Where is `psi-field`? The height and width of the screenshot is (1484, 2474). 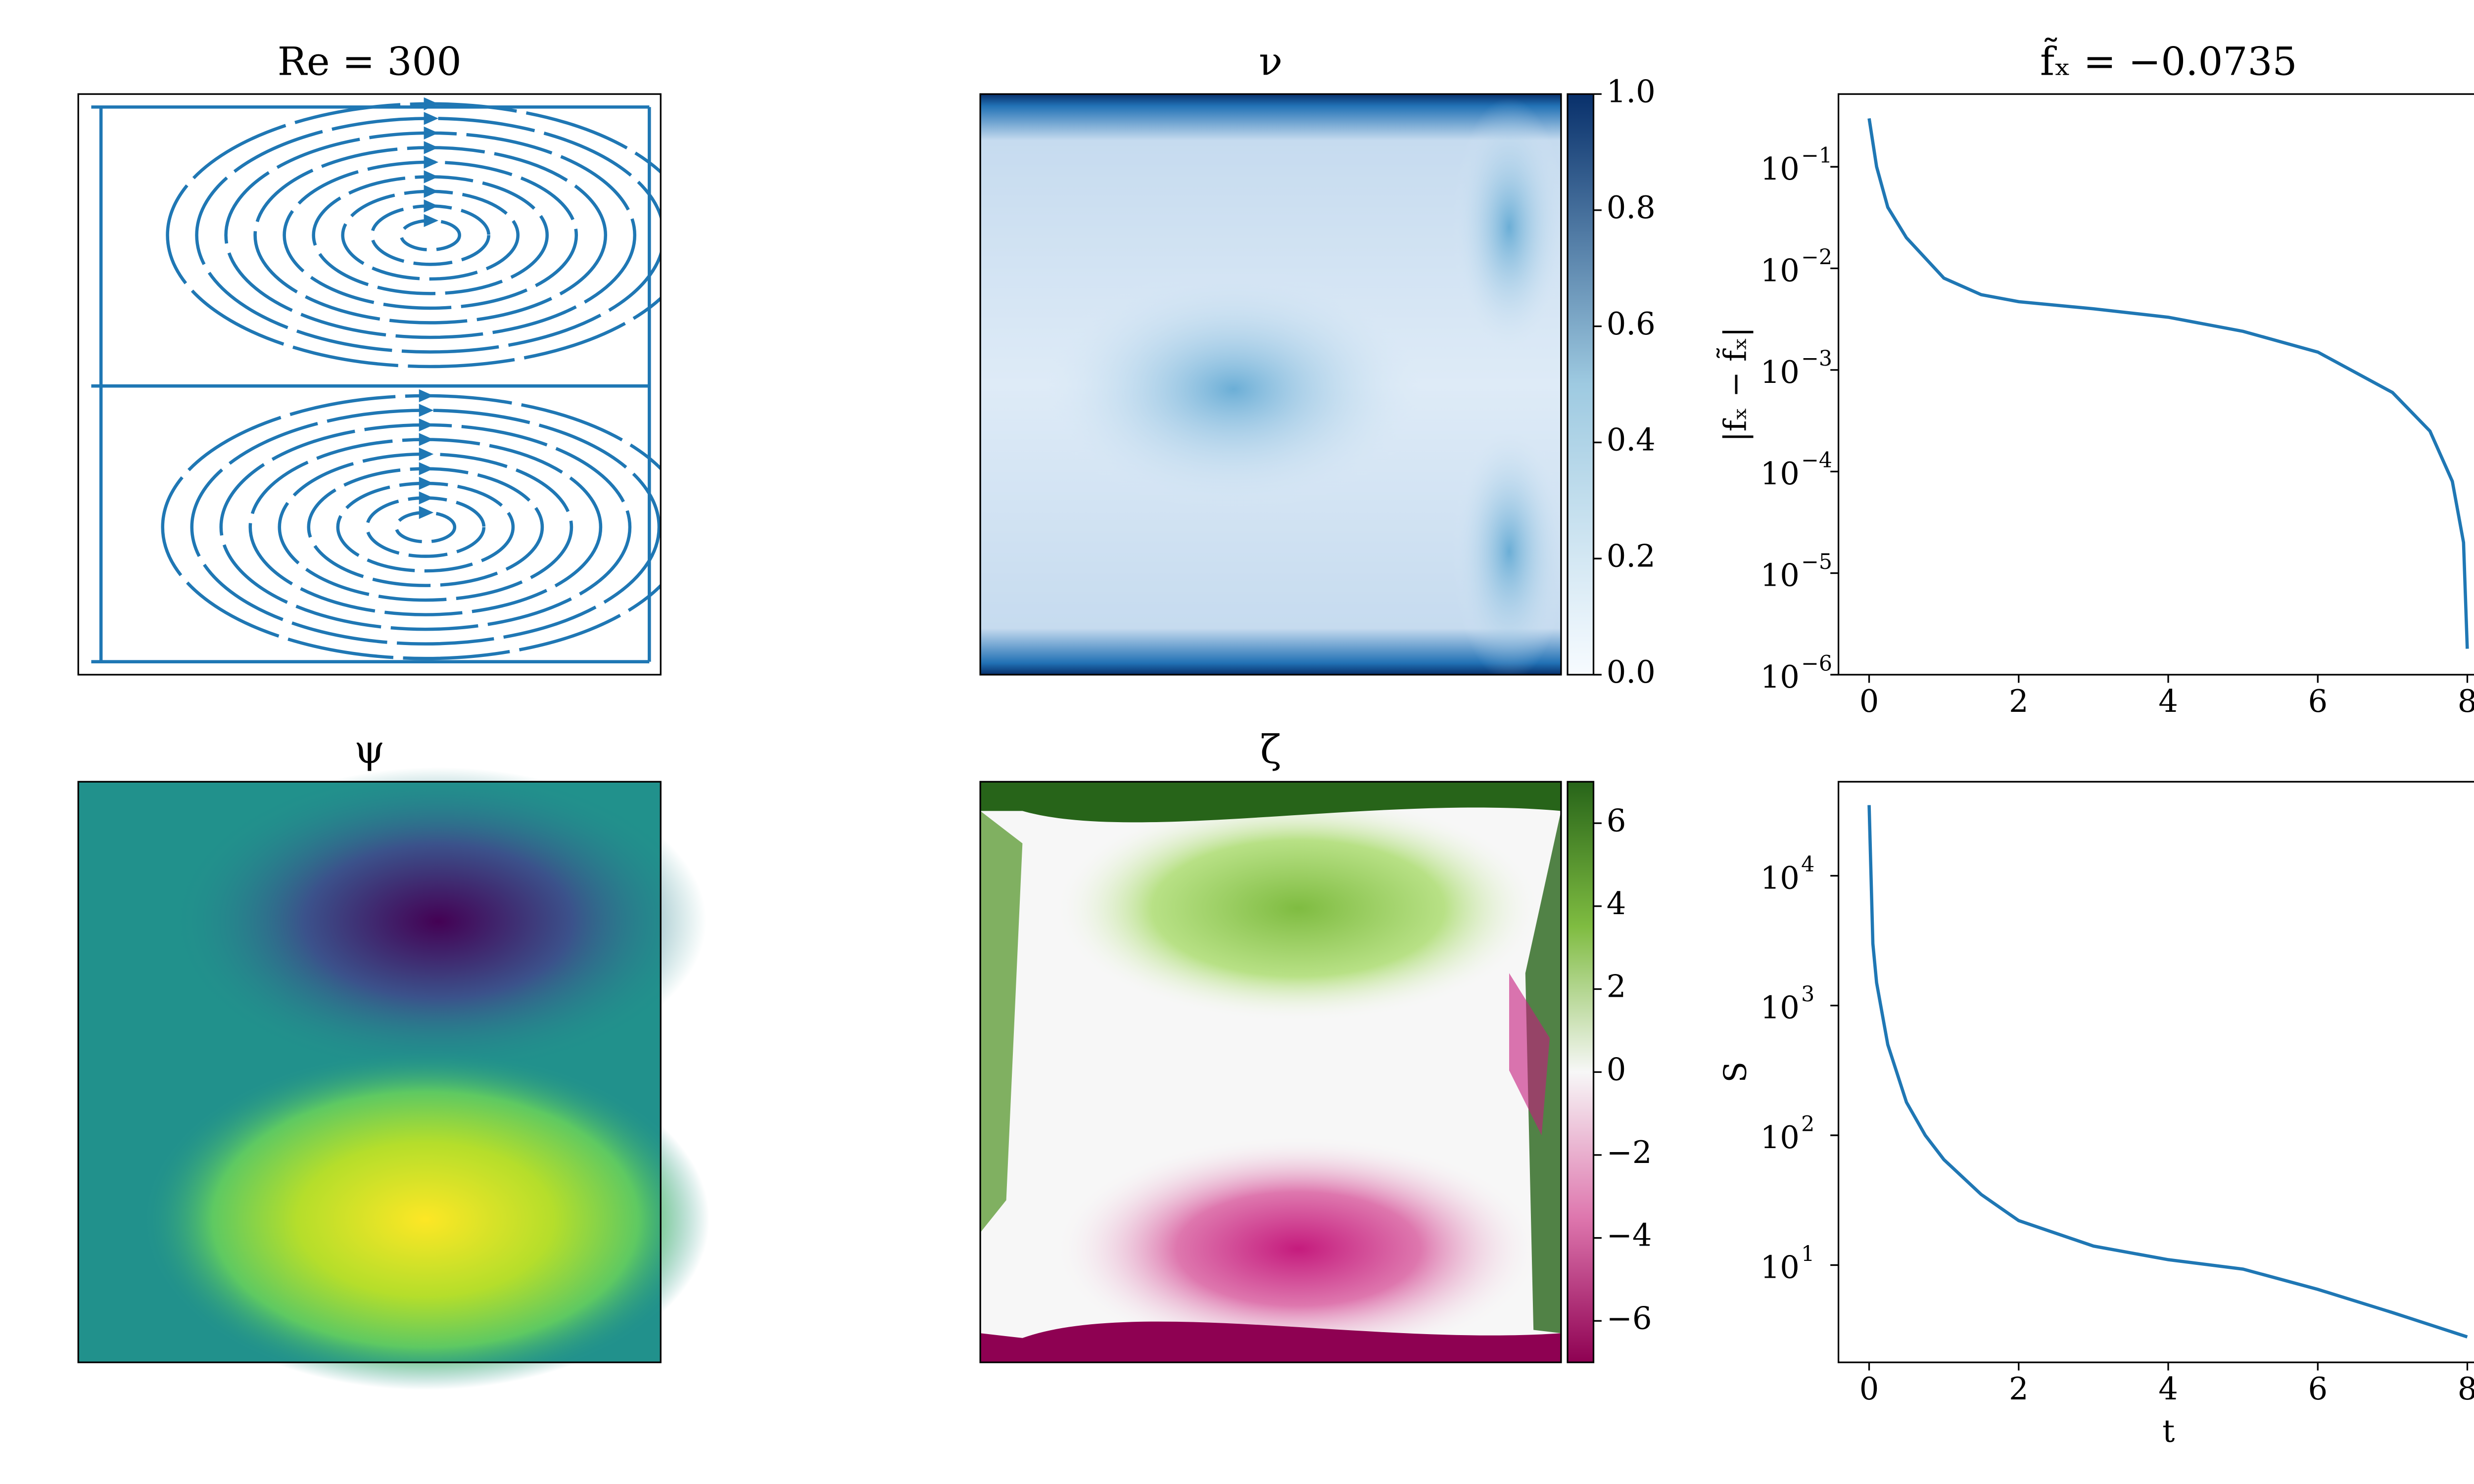 psi-field is located at coordinates (394, 1078).